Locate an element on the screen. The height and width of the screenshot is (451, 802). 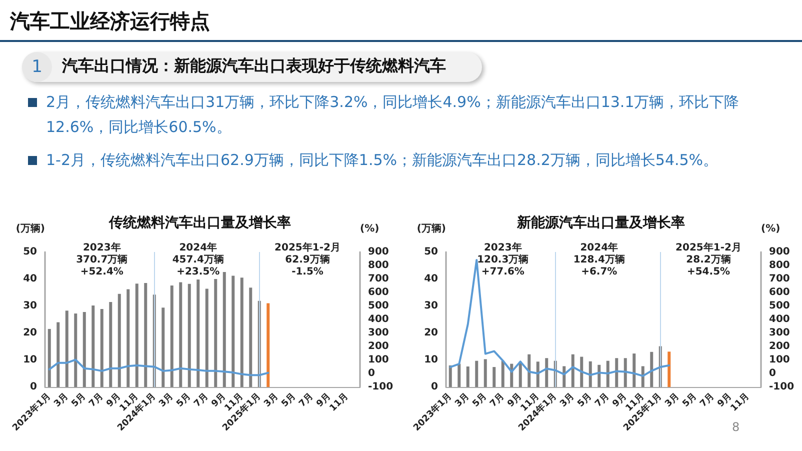
y2-tick-label: 500 is located at coordinates (378, 306).